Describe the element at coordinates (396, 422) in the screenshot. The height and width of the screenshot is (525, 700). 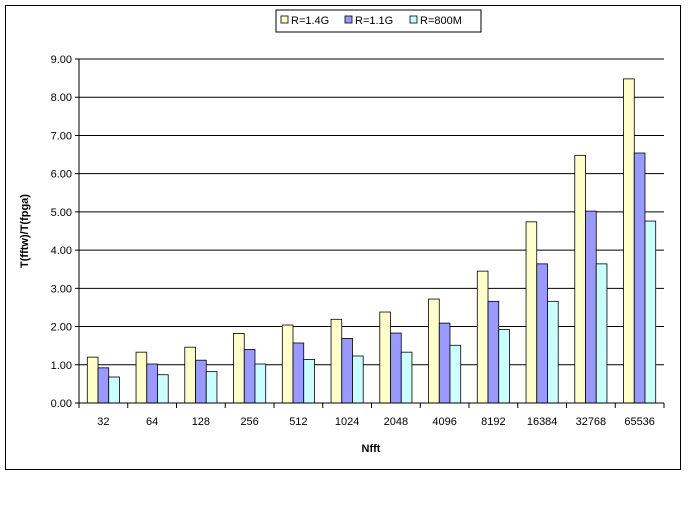
I see `x-tick-label: 2048` at that location.